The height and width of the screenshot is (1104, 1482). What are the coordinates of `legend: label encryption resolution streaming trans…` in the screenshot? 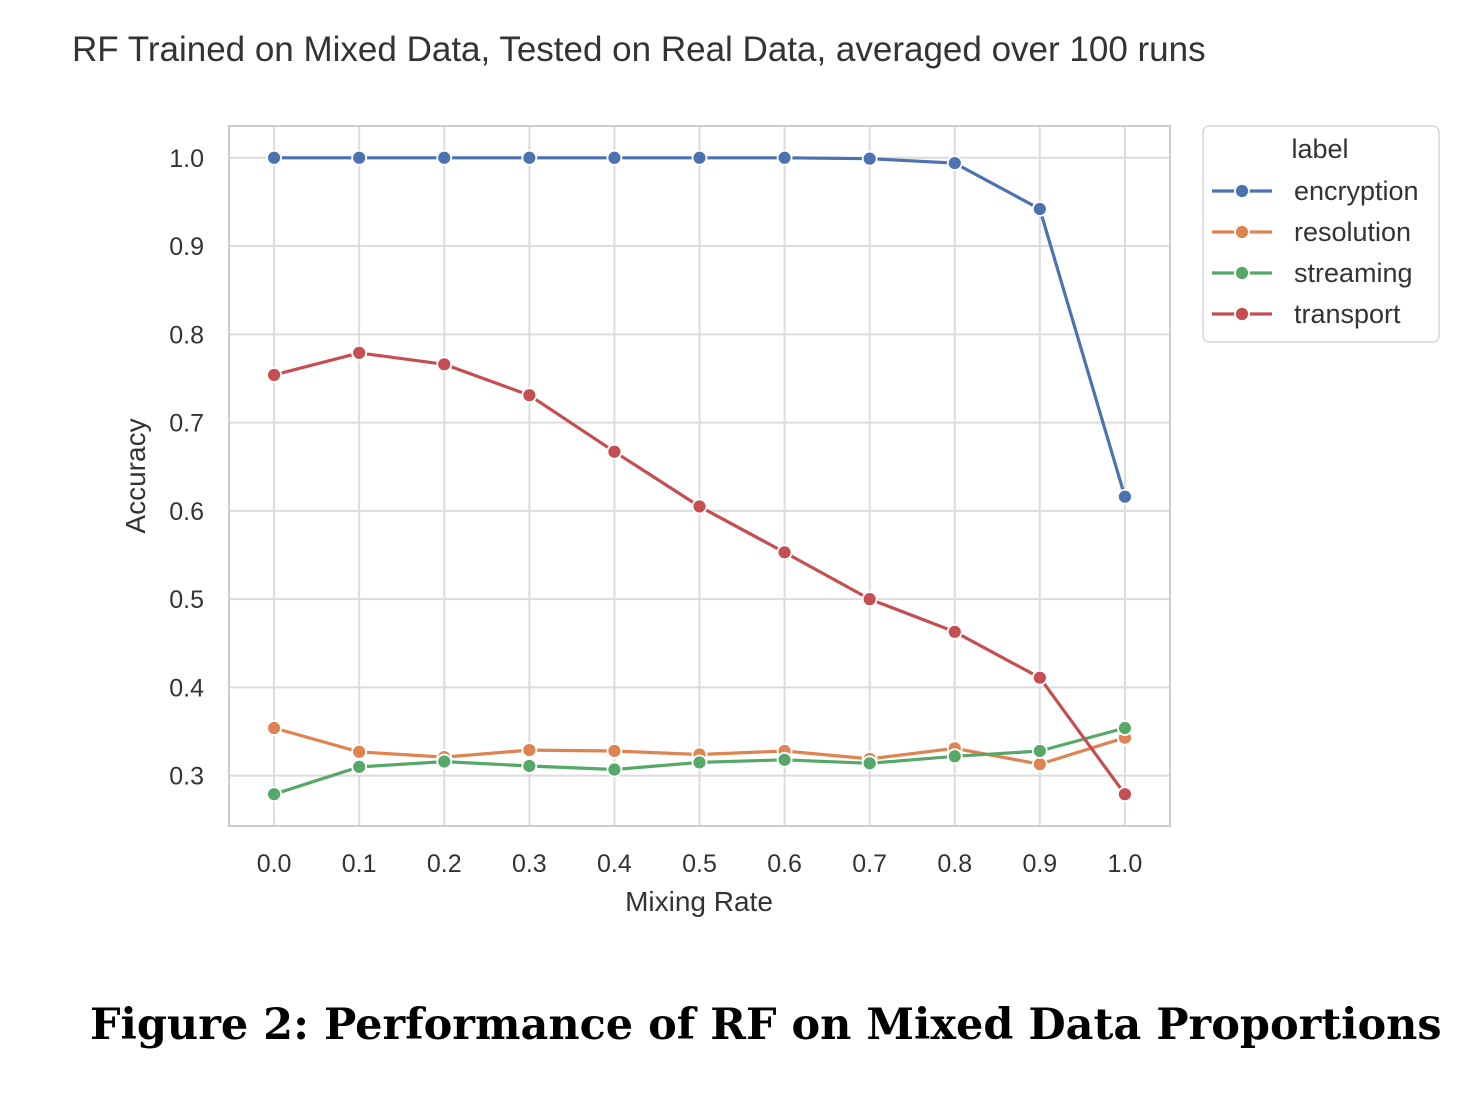 It's located at (1321, 234).